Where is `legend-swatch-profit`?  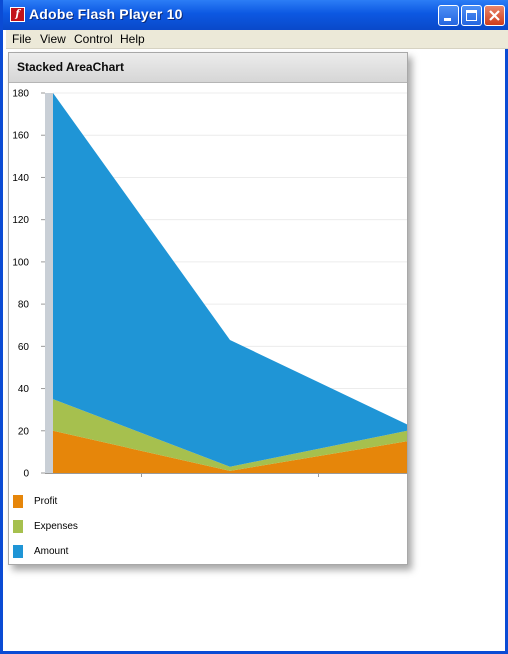 legend-swatch-profit is located at coordinates (18, 501).